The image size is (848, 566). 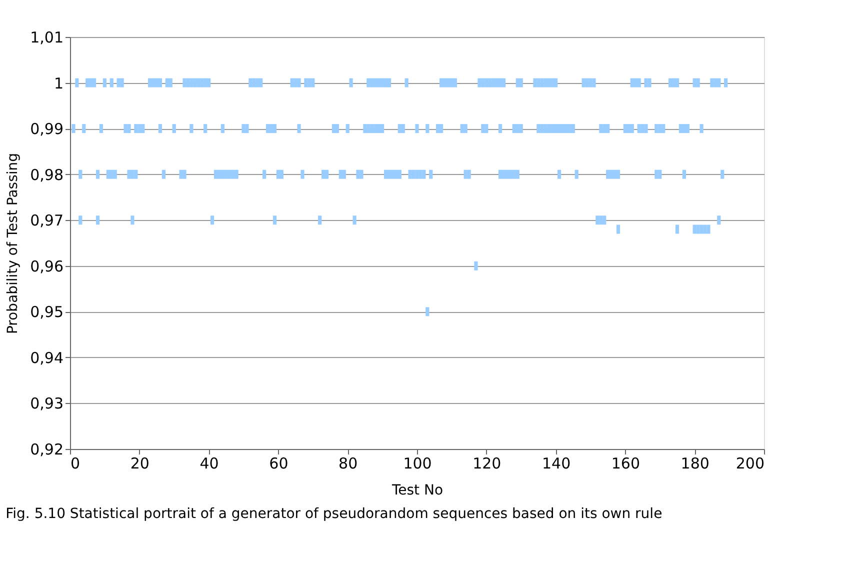 I want to click on x-tick-label: 120, so click(x=487, y=463).